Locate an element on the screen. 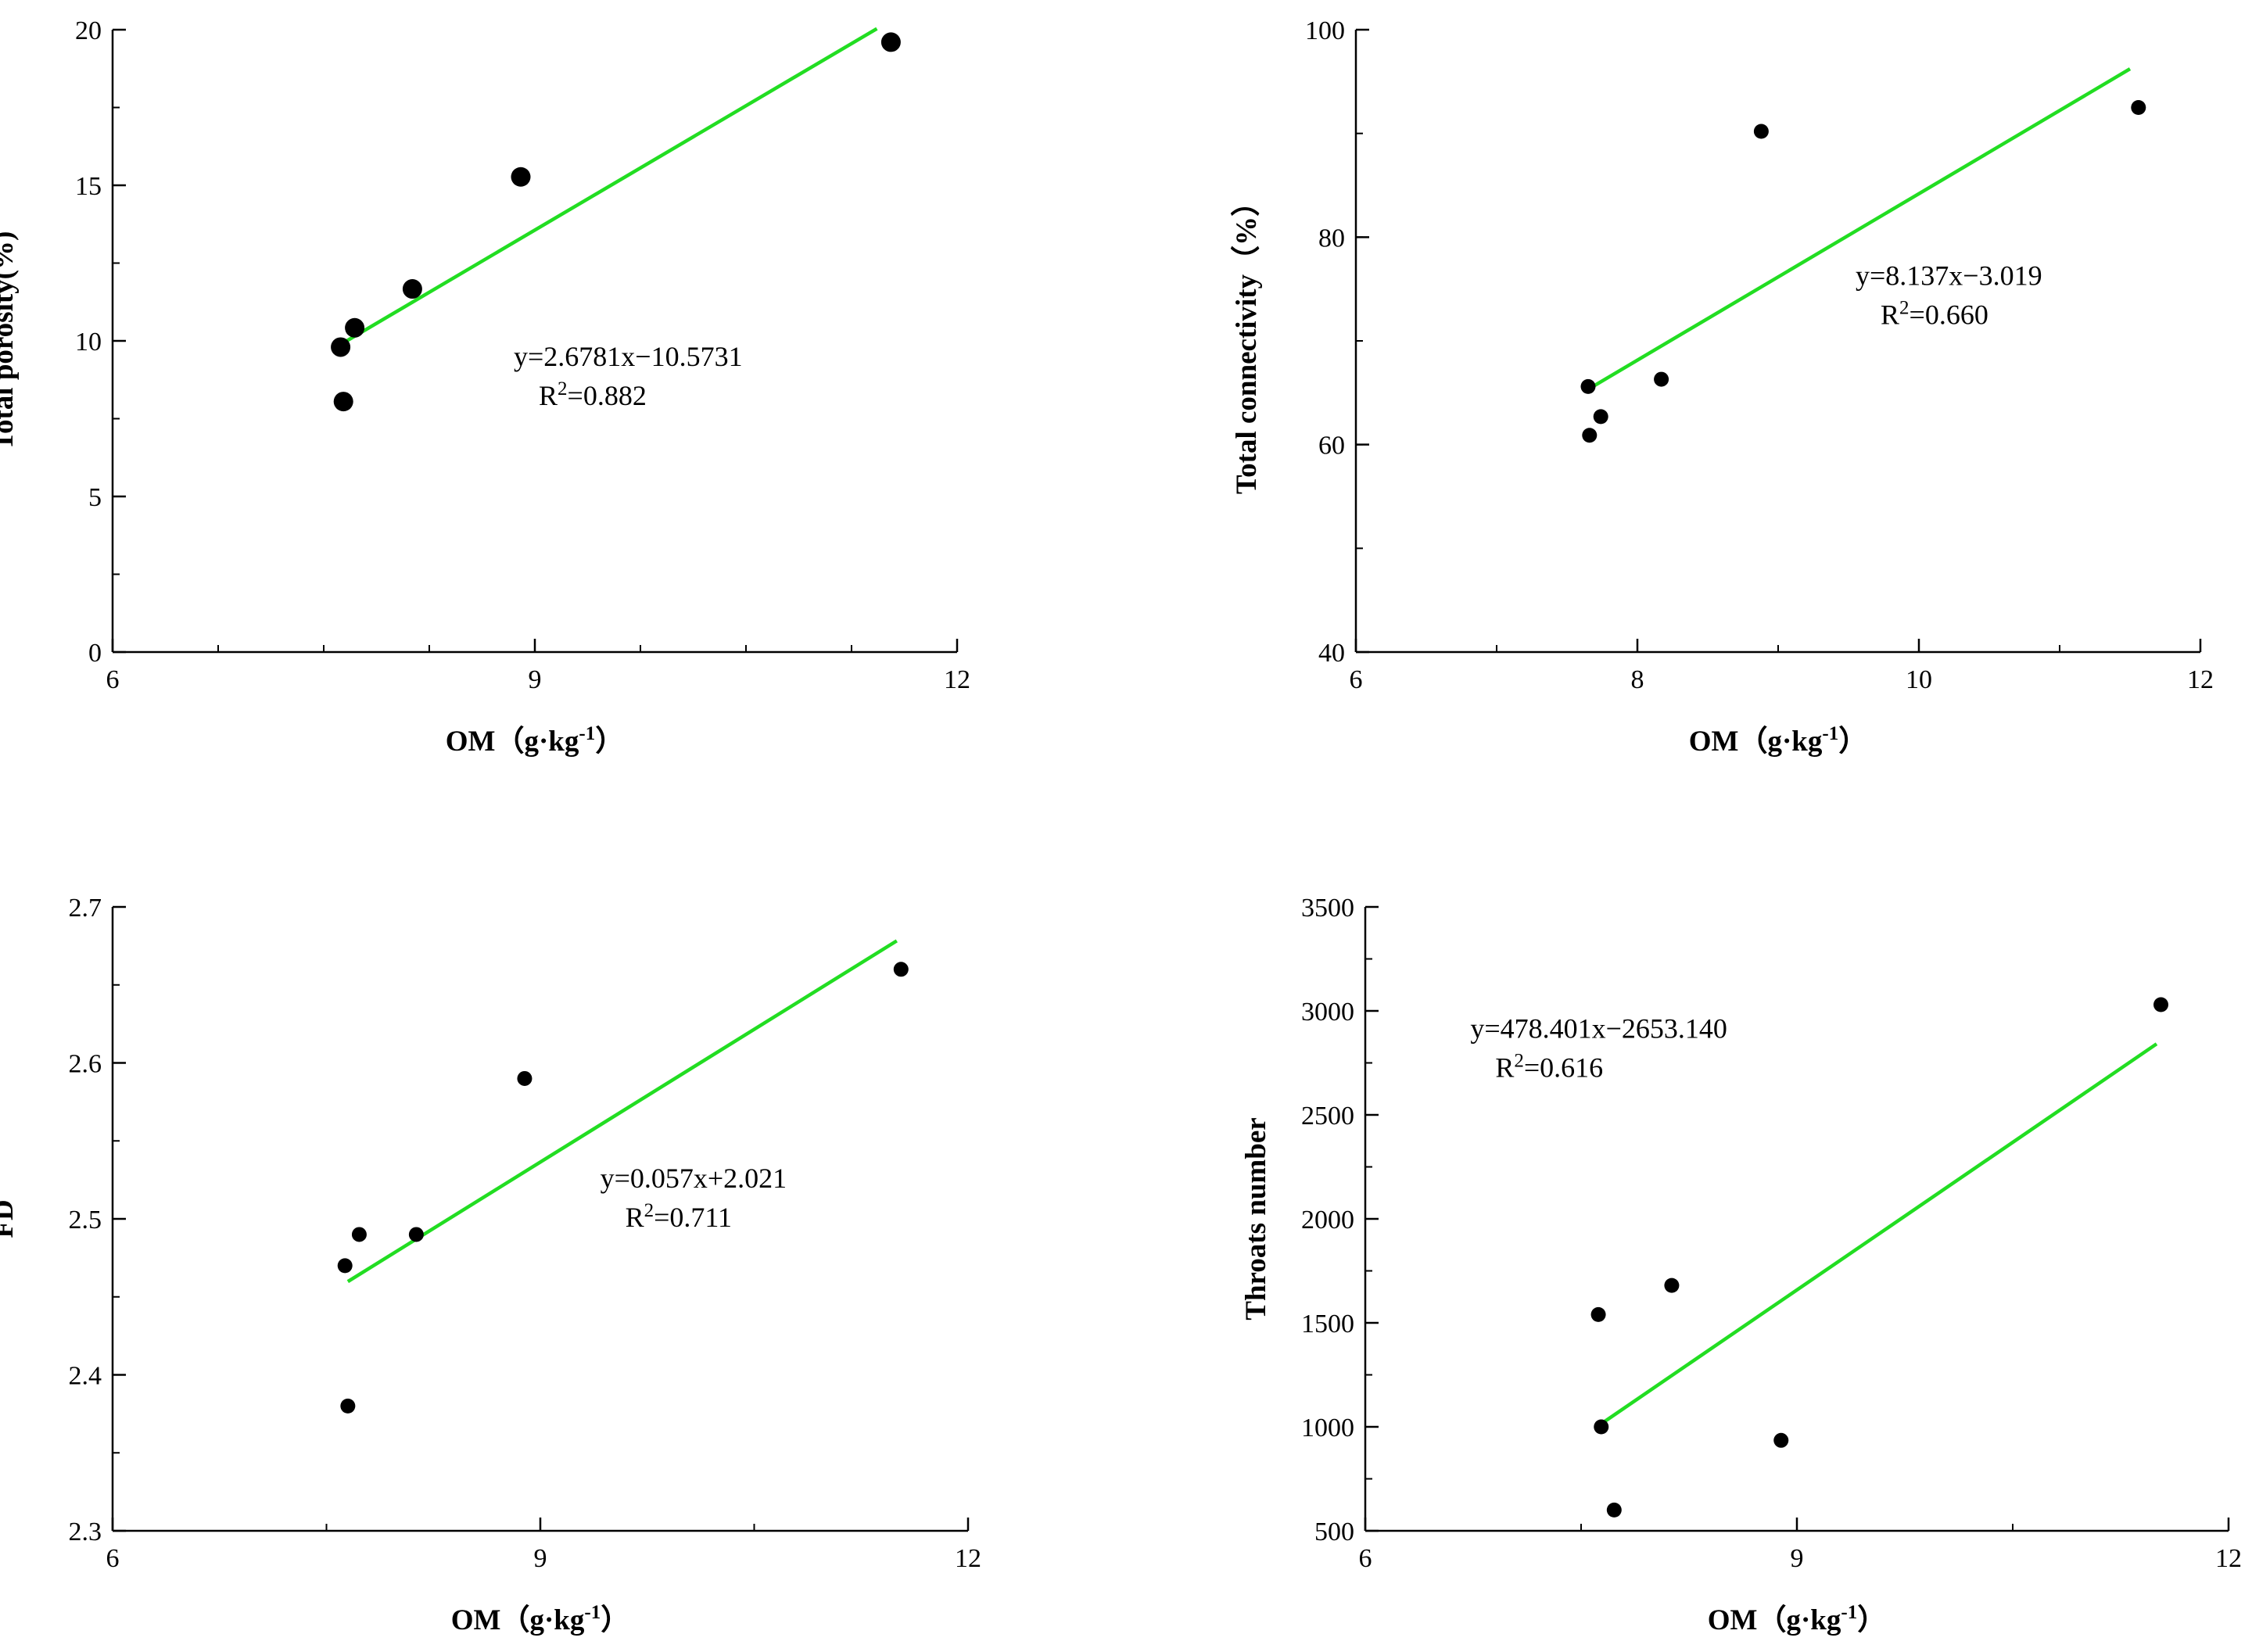 This screenshot has width=2252, height=1652. regression-equation: y=2.6781x−10.5731 is located at coordinates (628, 356).